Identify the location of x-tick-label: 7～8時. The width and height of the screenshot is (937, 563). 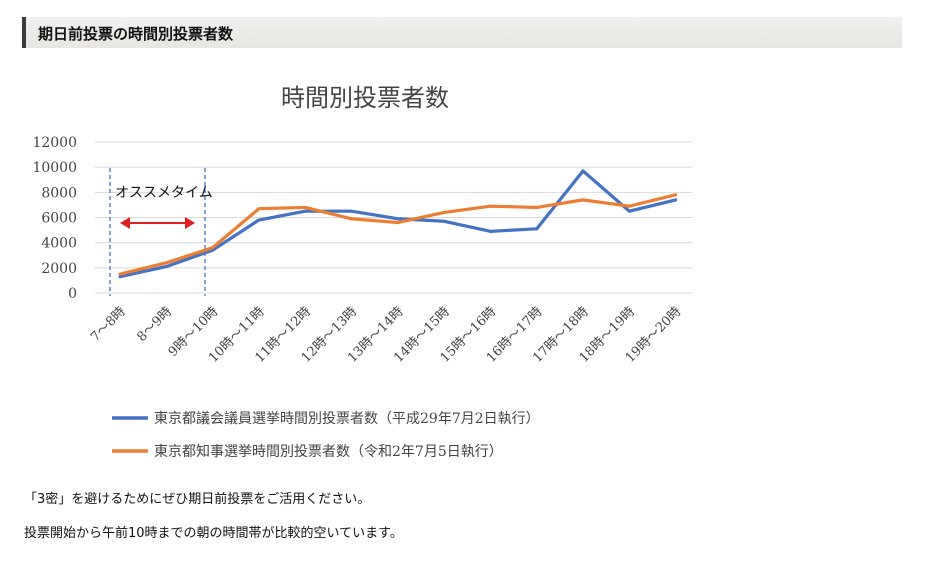
(108, 324).